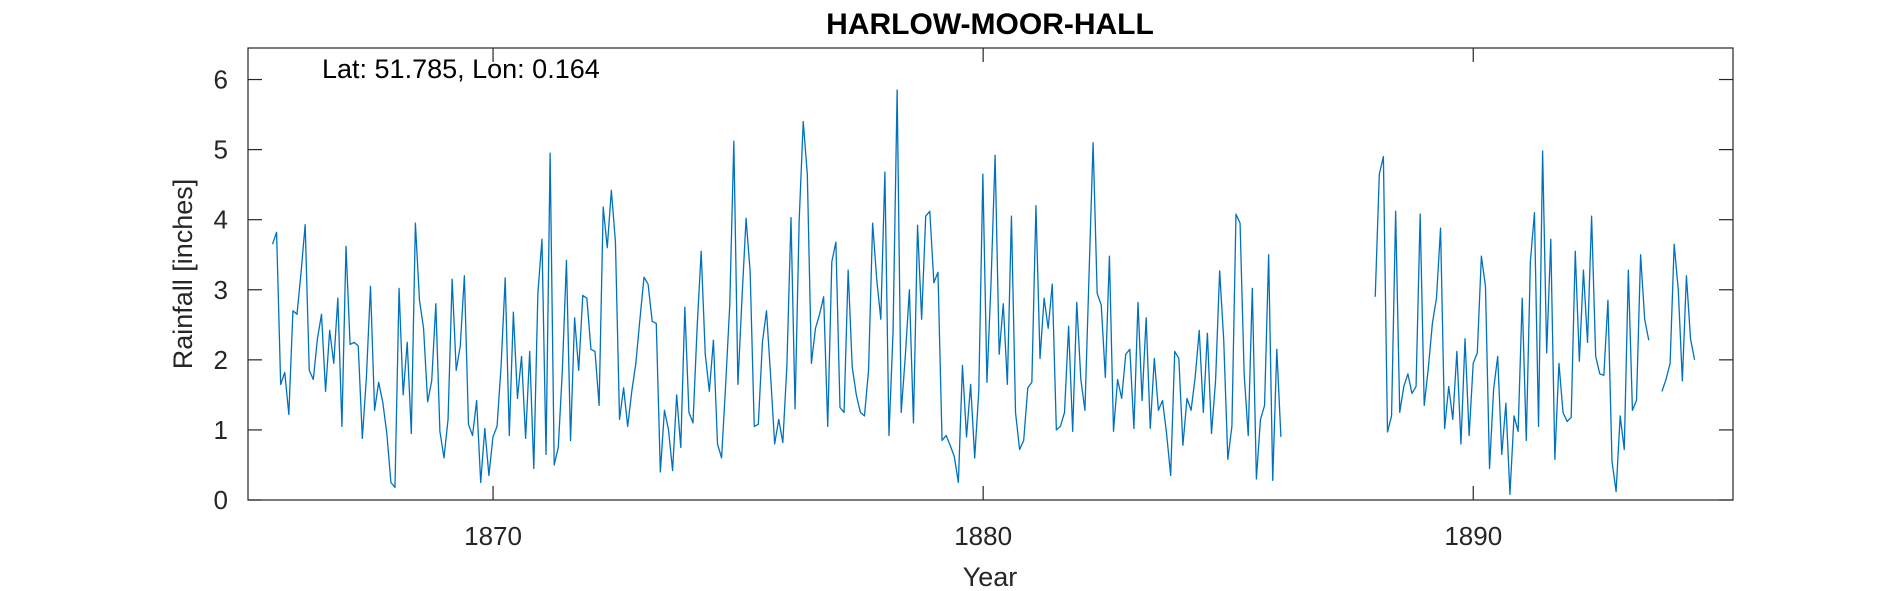 The image size is (1890, 591). Describe the element at coordinates (983, 536) in the screenshot. I see `x-tick-label: 1880` at that location.